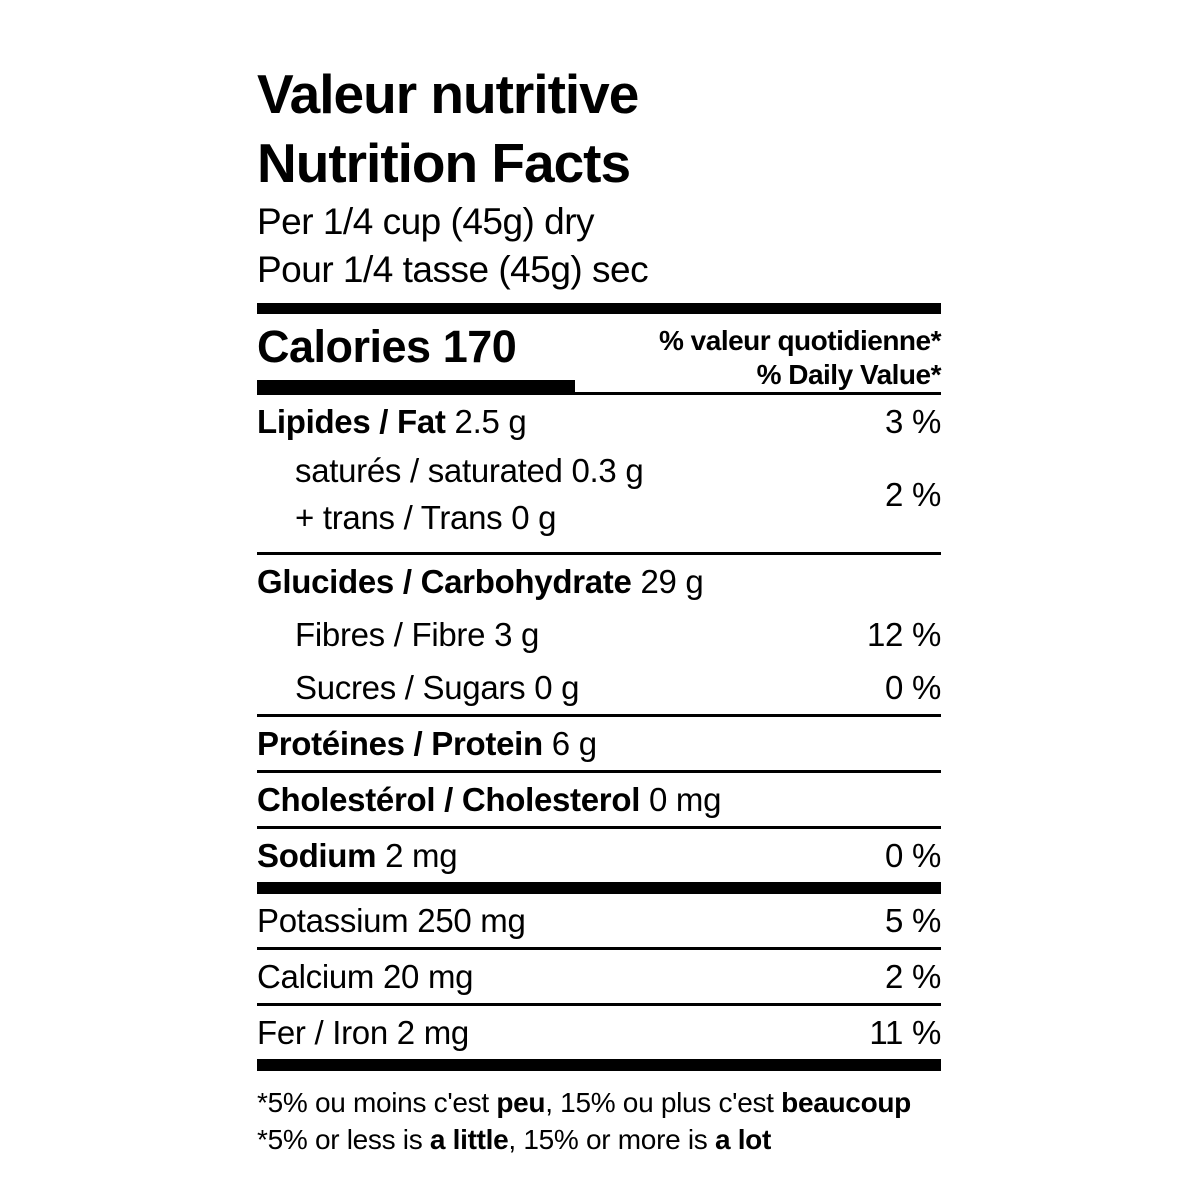 This screenshot has height=1200, width=1200. I want to click on calories-text: Calories 170, so click(416, 347).